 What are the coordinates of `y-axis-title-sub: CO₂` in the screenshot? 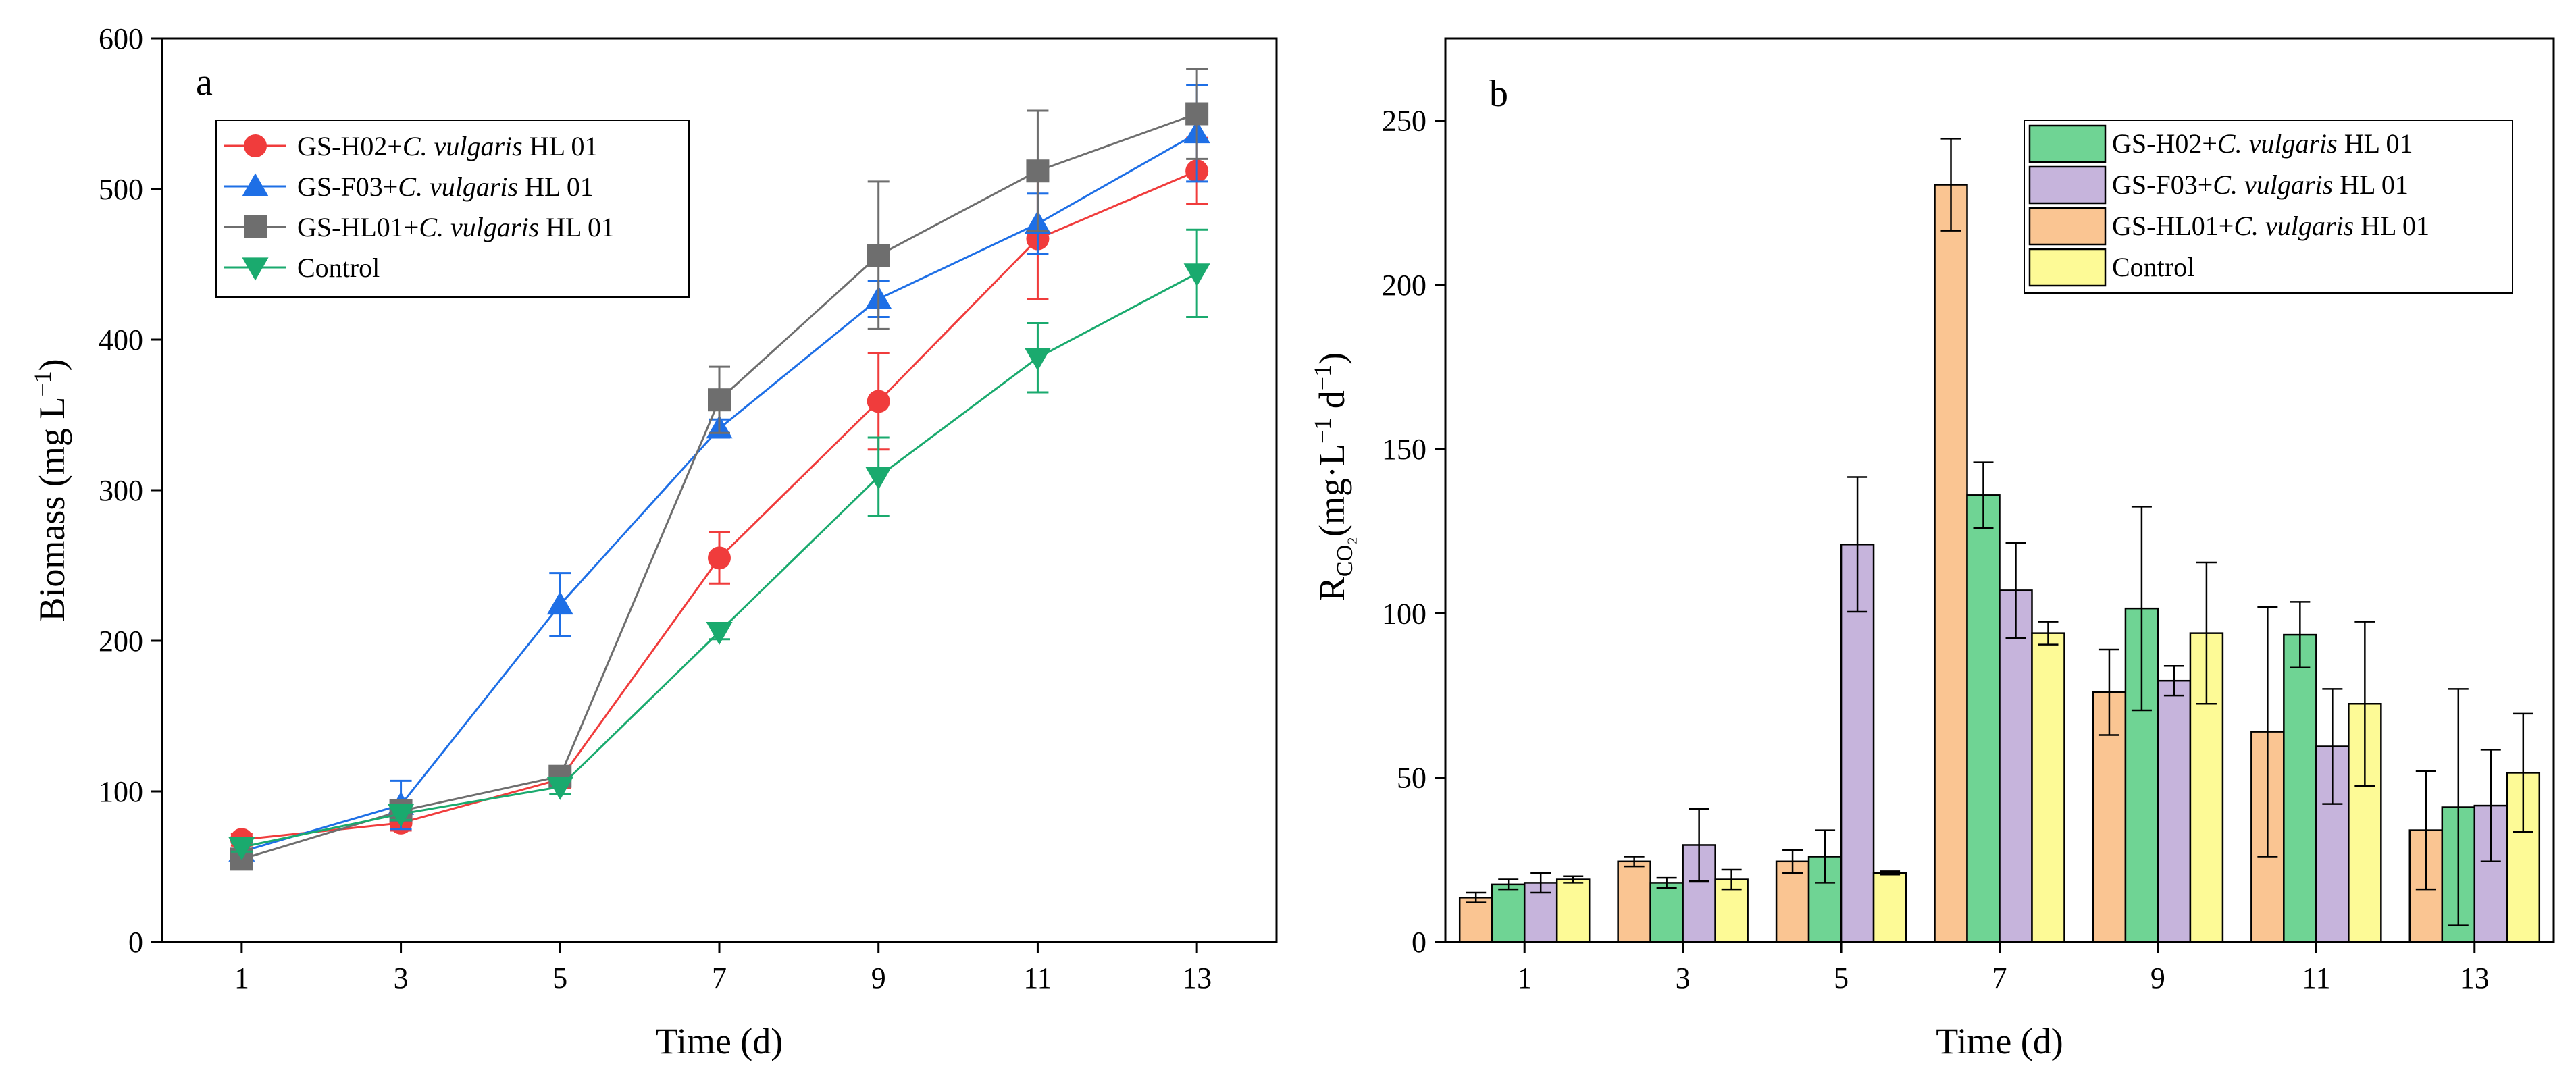 It's located at (1345, 557).